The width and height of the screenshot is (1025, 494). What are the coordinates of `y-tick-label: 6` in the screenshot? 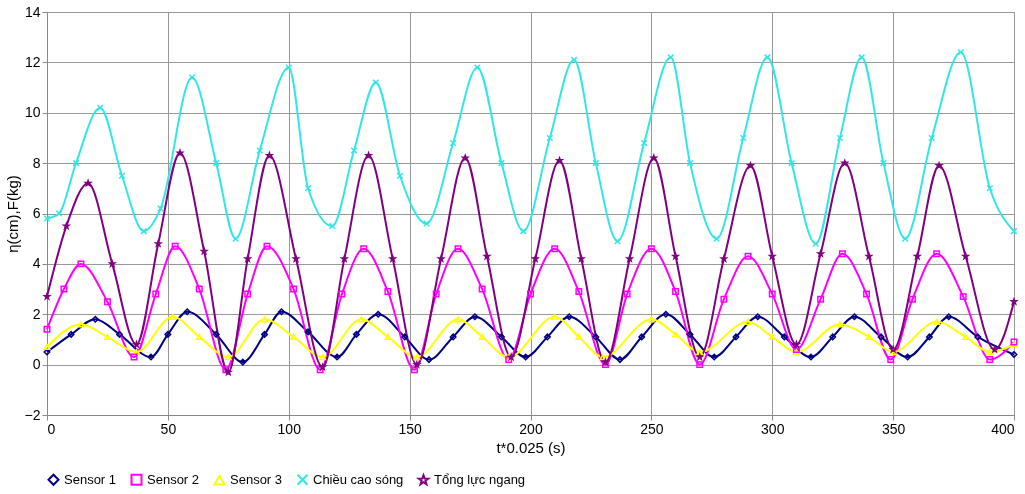 It's located at (36, 213).